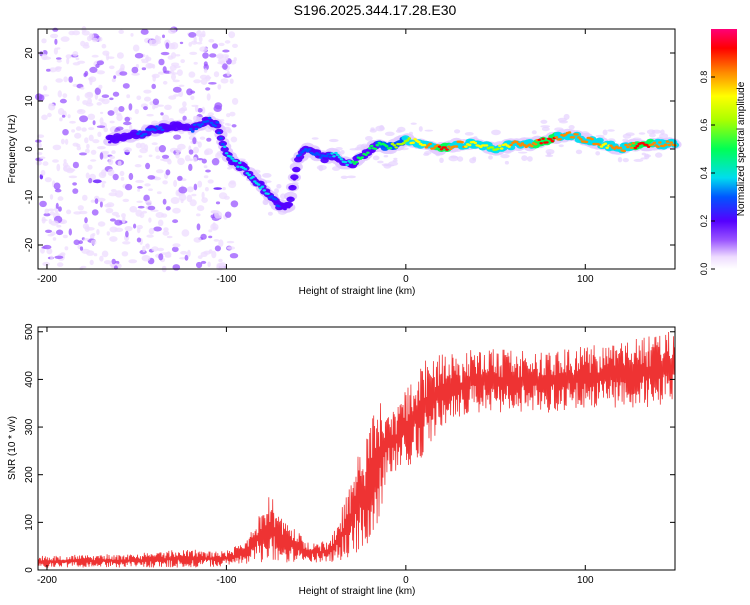 The width and height of the screenshot is (750, 605). I want to click on y-tick-label: 300, so click(29, 426).